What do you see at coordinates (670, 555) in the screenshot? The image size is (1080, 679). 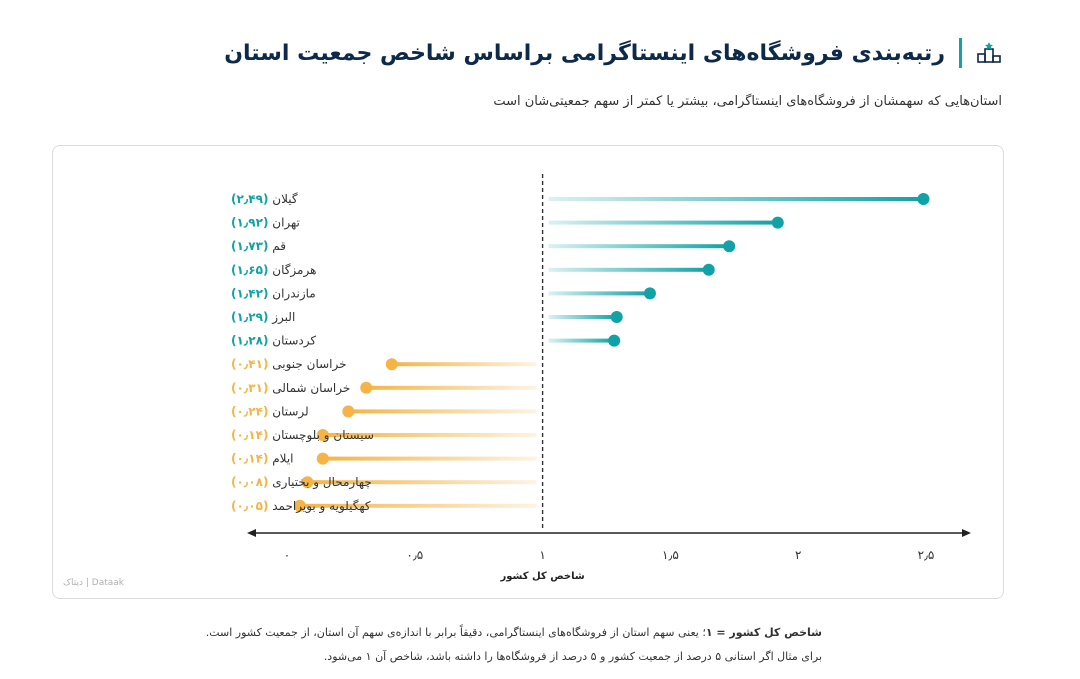 I see `x-tick-label: ۱٫۵` at bounding box center [670, 555].